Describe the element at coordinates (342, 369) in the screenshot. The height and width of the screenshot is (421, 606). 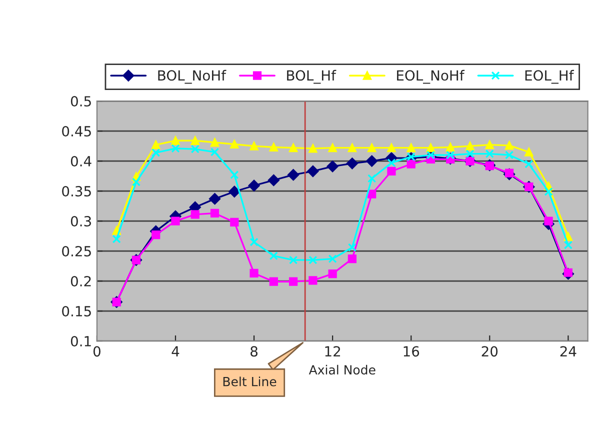
I see `x-axis-title: Axial Node` at that location.